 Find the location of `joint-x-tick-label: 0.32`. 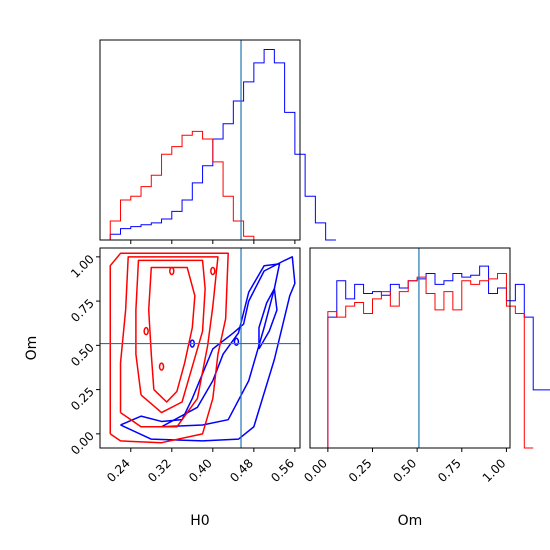

joint-x-tick-label: 0.32 is located at coordinates (159, 470).